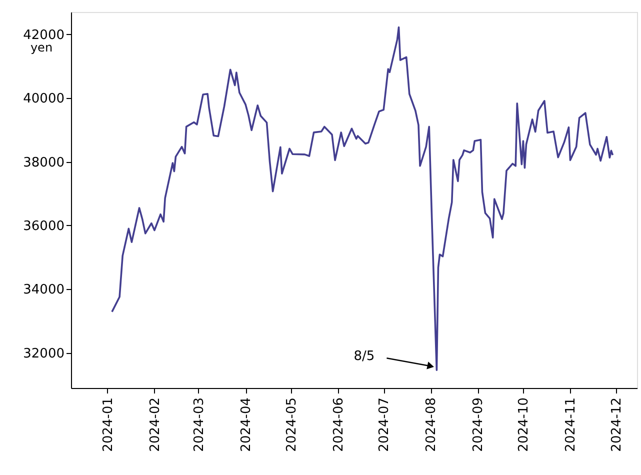  I want to click on x-tick-label: 2024-07, so click(384, 425).